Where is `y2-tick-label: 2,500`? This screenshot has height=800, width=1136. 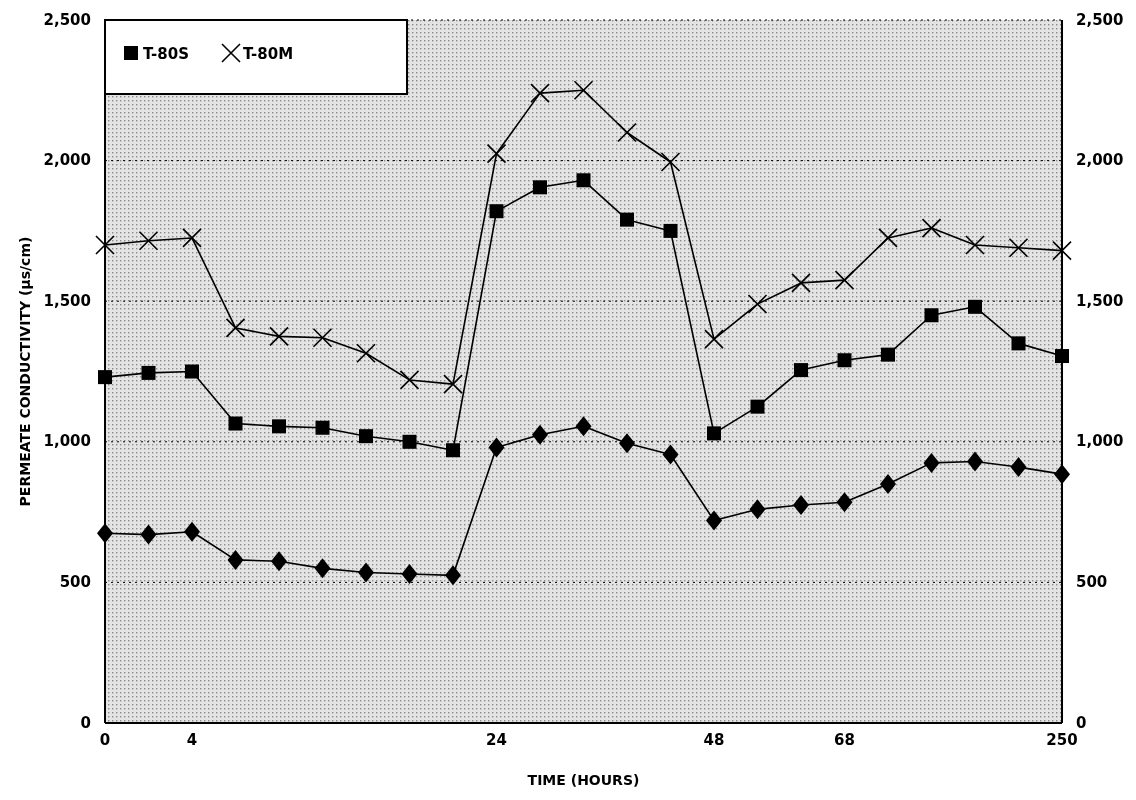 y2-tick-label: 2,500 is located at coordinates (1100, 19).